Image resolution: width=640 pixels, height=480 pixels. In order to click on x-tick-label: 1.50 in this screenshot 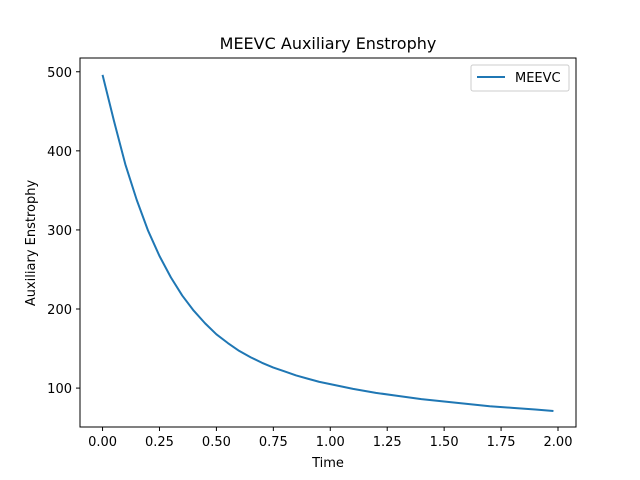, I will do `click(444, 442)`.